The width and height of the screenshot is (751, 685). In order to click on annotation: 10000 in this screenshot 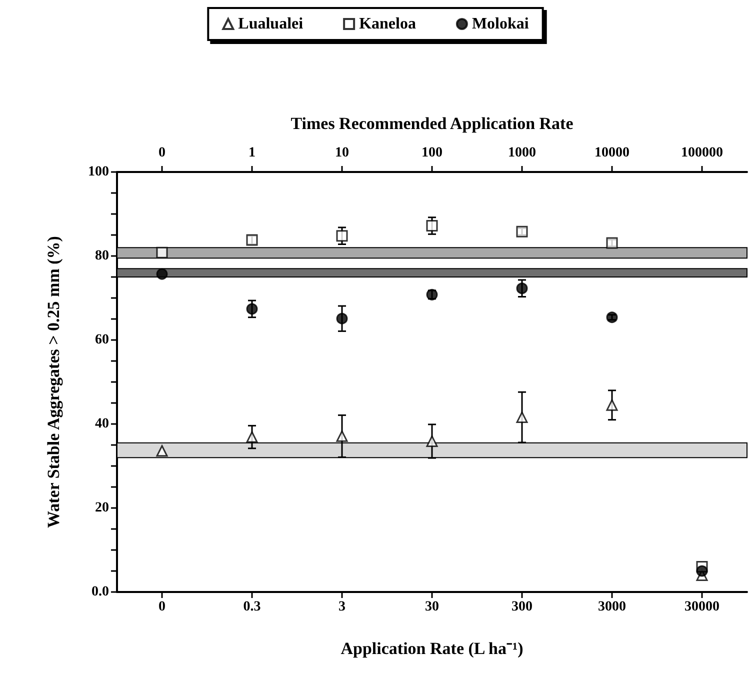, I will do `click(612, 153)`.